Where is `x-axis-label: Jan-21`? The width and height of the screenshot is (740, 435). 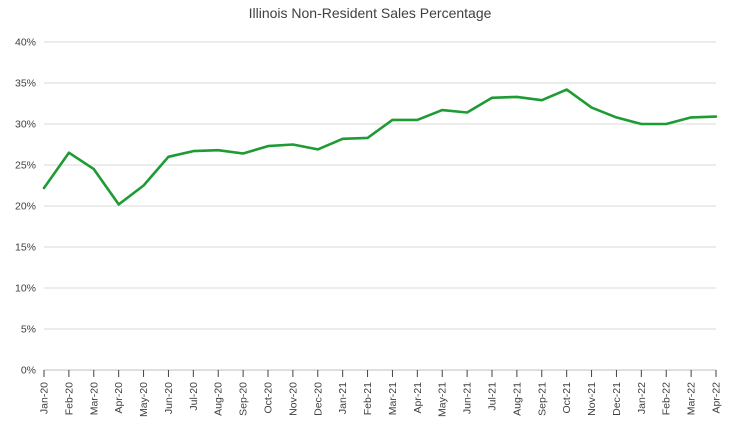
x-axis-label: Jan-21 is located at coordinates (343, 398).